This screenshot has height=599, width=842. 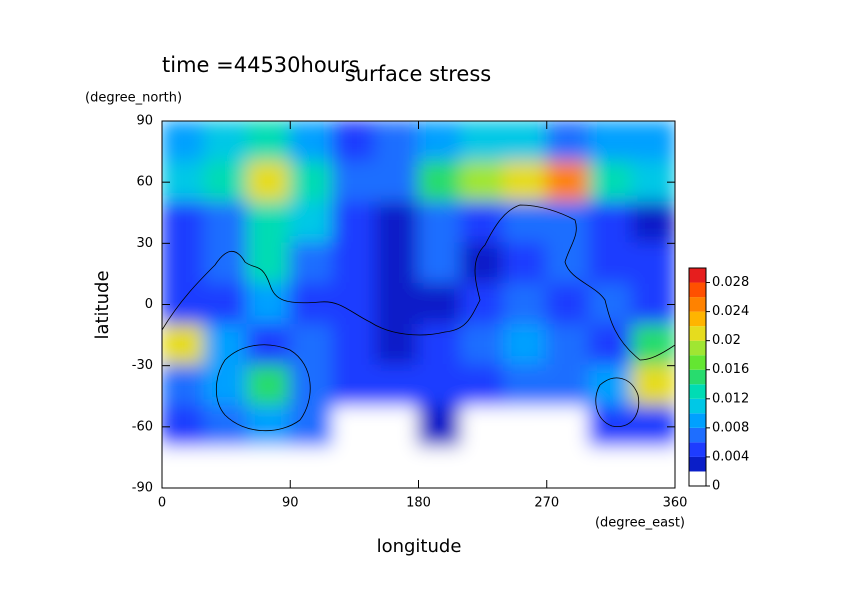 I want to click on colorbar-label: 0.024, so click(x=730, y=311).